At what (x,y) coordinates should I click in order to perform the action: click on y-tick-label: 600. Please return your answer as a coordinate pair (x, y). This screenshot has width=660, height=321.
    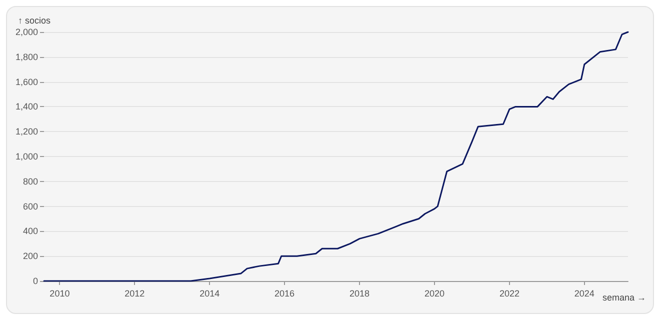
    Looking at the image, I should click on (30, 206).